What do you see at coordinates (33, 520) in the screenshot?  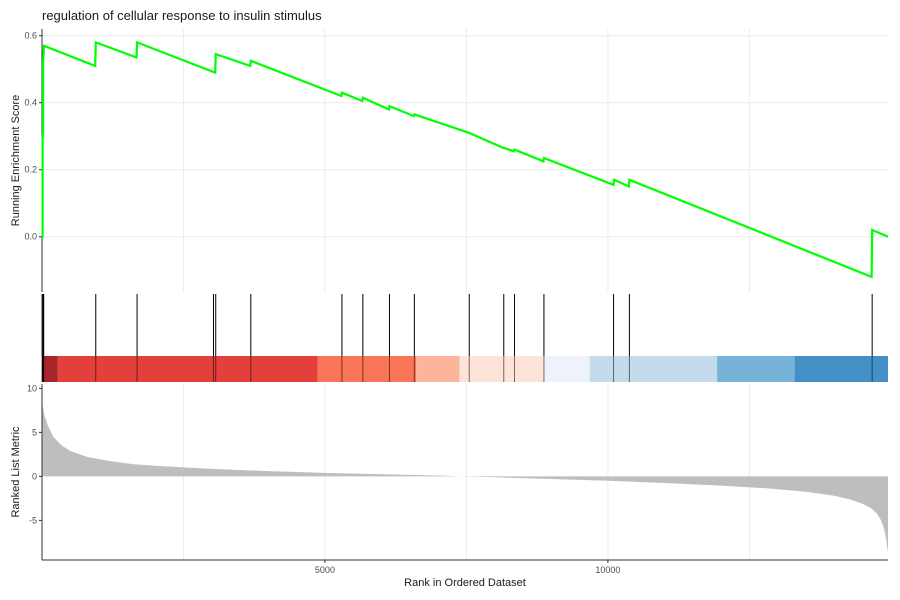 I see `y-tick-label-metric: -5` at bounding box center [33, 520].